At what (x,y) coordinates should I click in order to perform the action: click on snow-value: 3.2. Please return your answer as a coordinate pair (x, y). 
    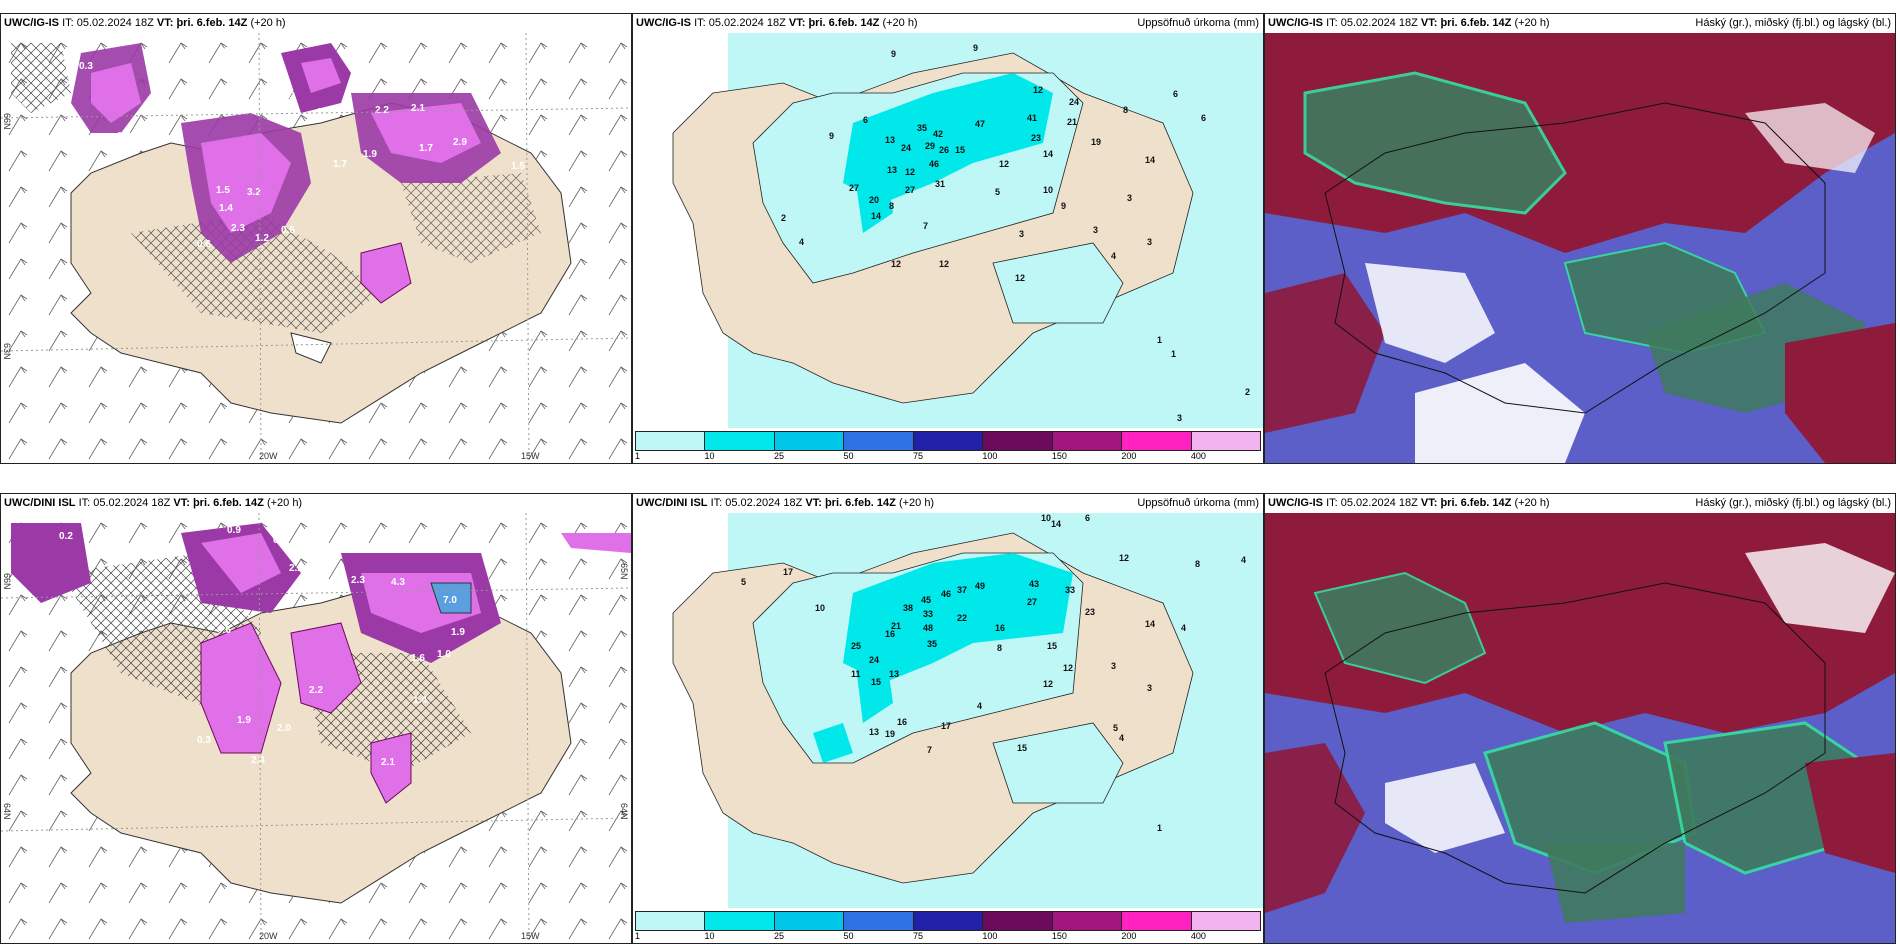
    Looking at the image, I should click on (254, 192).